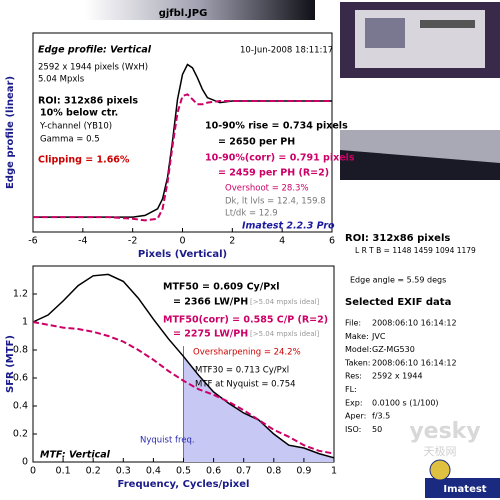 This screenshot has width=500, height=500. What do you see at coordinates (32, 241) in the screenshot?
I see `x-tick-label: -6` at bounding box center [32, 241].